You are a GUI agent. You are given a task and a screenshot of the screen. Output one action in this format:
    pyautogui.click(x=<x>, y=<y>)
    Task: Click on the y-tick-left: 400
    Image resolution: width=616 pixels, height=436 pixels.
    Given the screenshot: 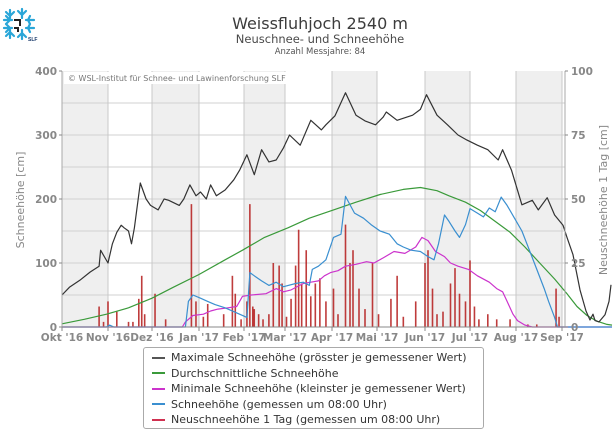 What is the action you would take?
    pyautogui.click(x=46, y=72)
    